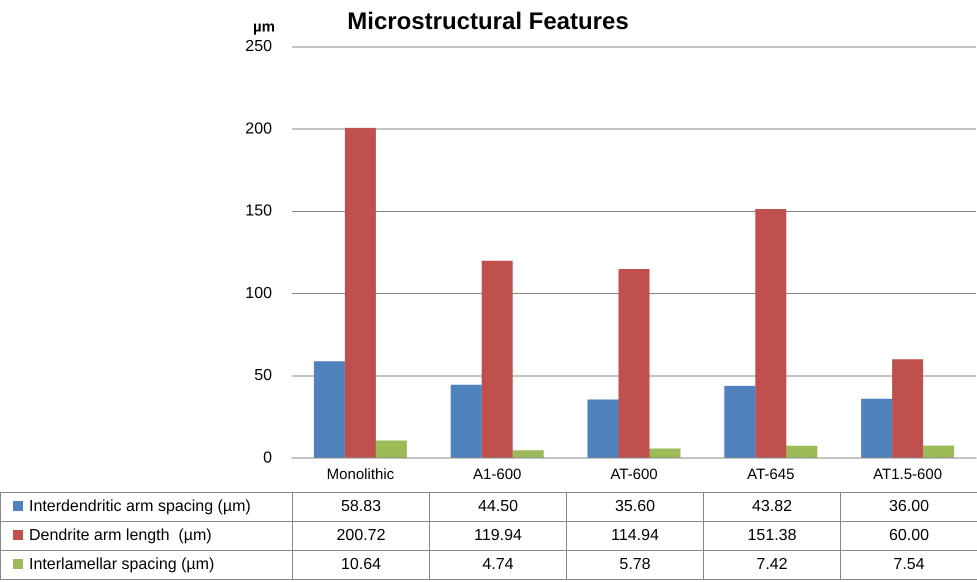 Image resolution: width=977 pixels, height=582 pixels. Describe the element at coordinates (258, 47) in the screenshot. I see `y-tick-label: 250` at that location.